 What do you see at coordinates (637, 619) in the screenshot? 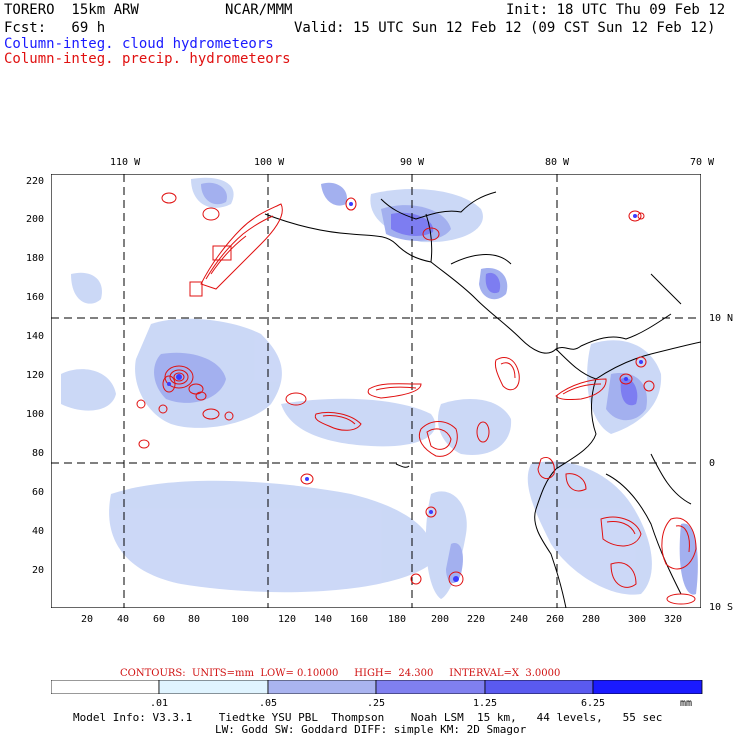
I see `x-tick: 300` at bounding box center [637, 619].